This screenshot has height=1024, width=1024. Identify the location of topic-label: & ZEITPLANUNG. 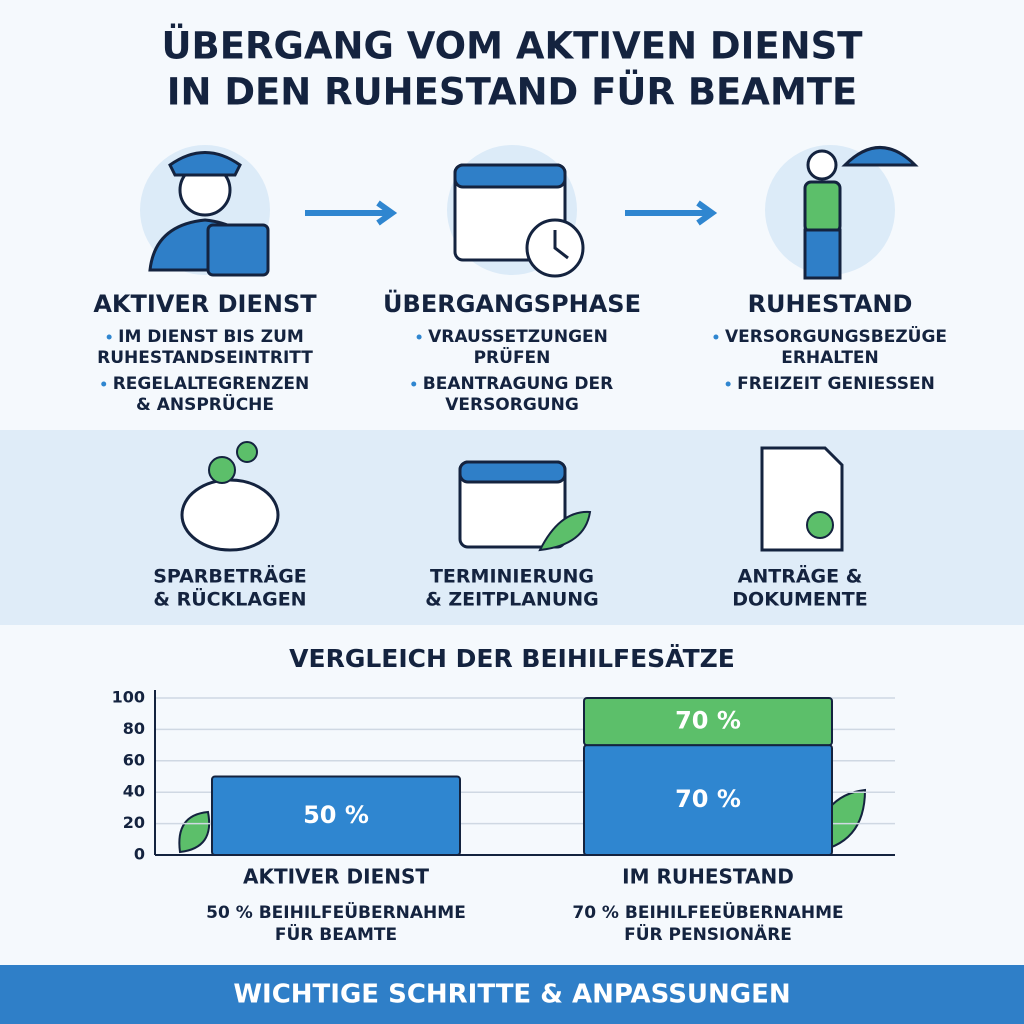
(512, 600).